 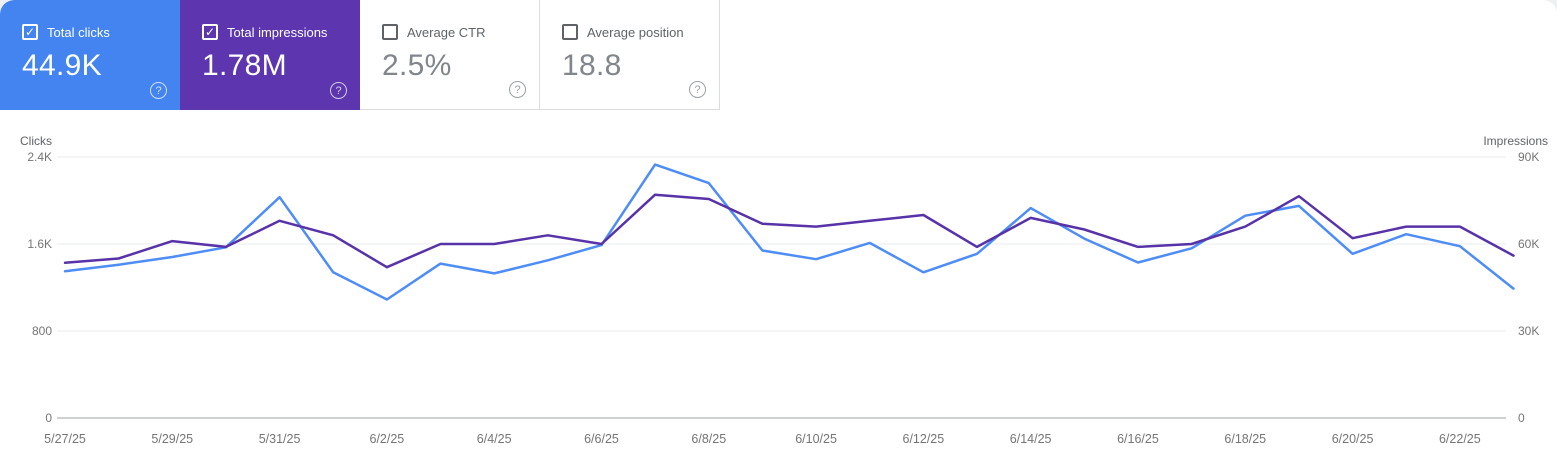 What do you see at coordinates (708, 439) in the screenshot?
I see `x-axis-tick: 6/8/25` at bounding box center [708, 439].